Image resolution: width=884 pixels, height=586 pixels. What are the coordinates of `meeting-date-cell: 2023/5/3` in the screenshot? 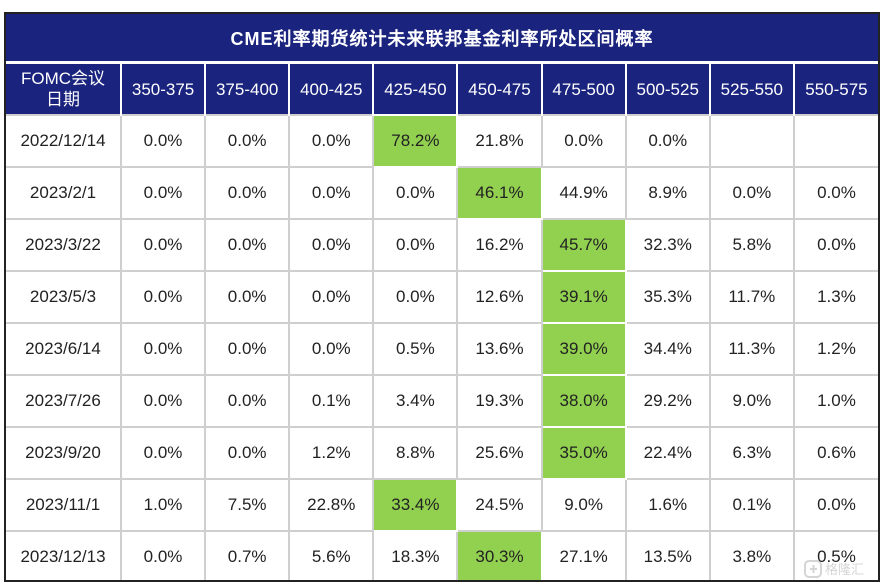 It's located at (64, 297).